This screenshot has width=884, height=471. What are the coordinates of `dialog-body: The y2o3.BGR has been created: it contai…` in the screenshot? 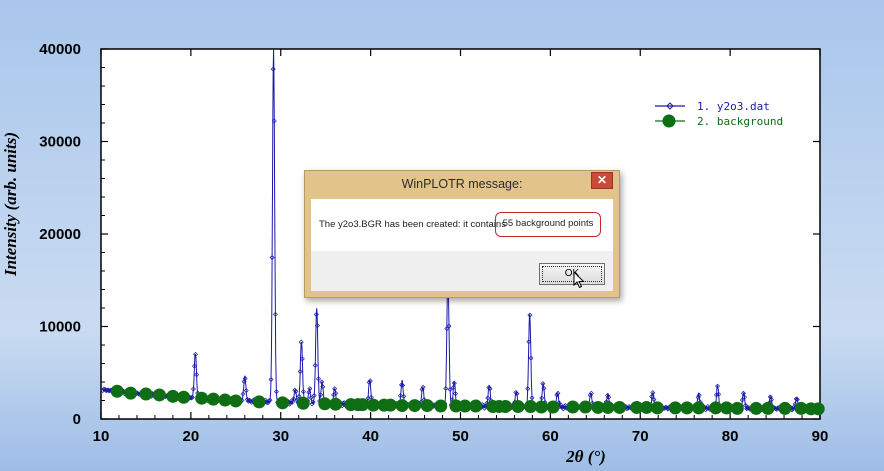 It's located at (462, 245).